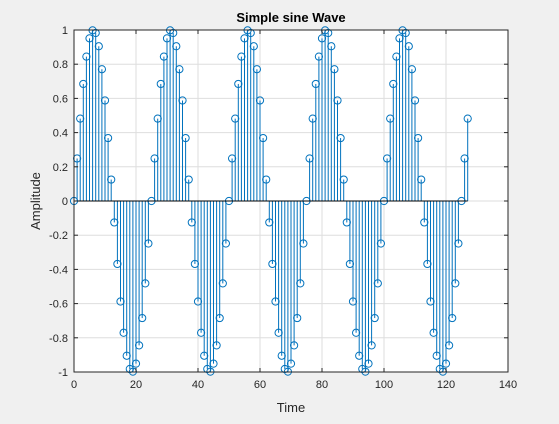 The image size is (559, 424). I want to click on chart-title: Simple sine Wave, so click(290, 17).